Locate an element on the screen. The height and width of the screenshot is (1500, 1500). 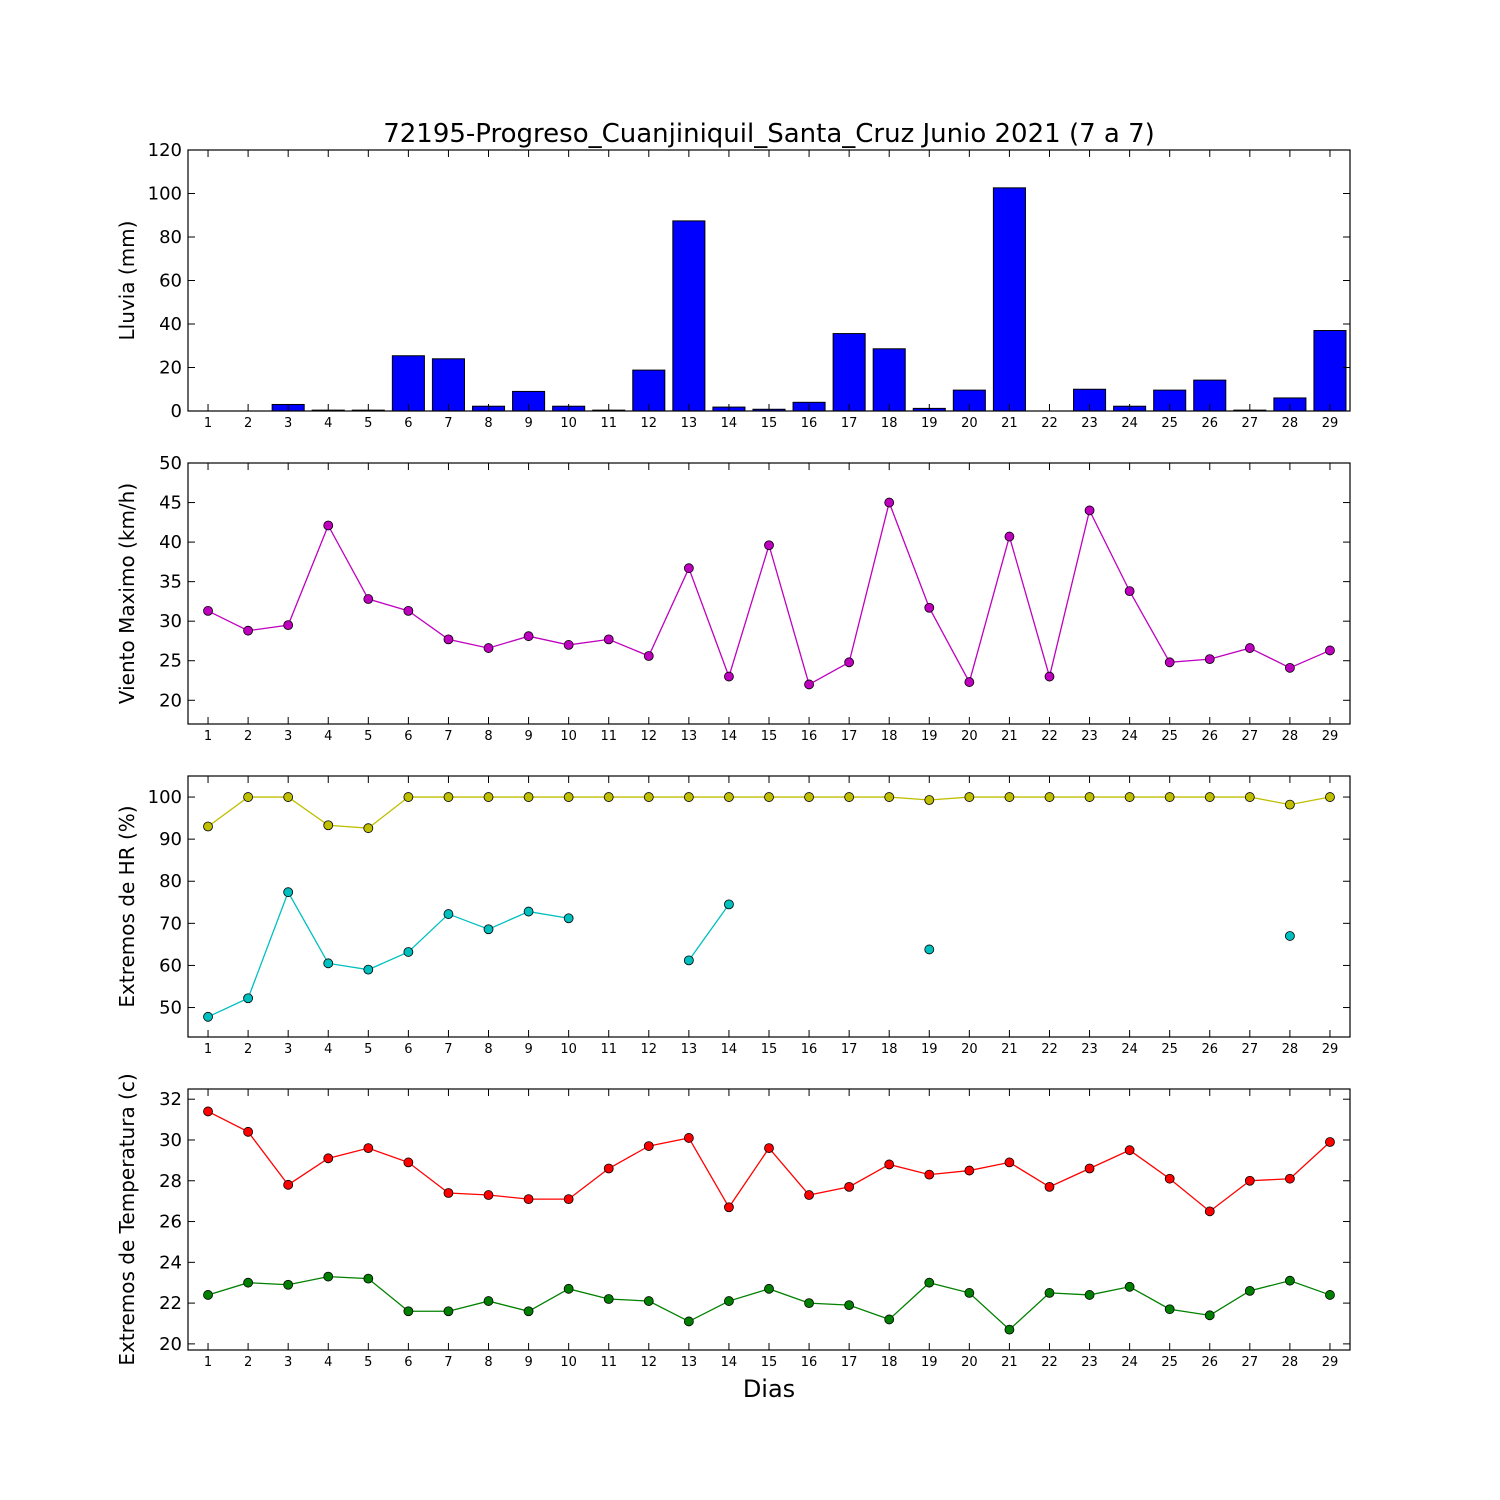
y-tick-label: 45 is located at coordinates (170, 503).